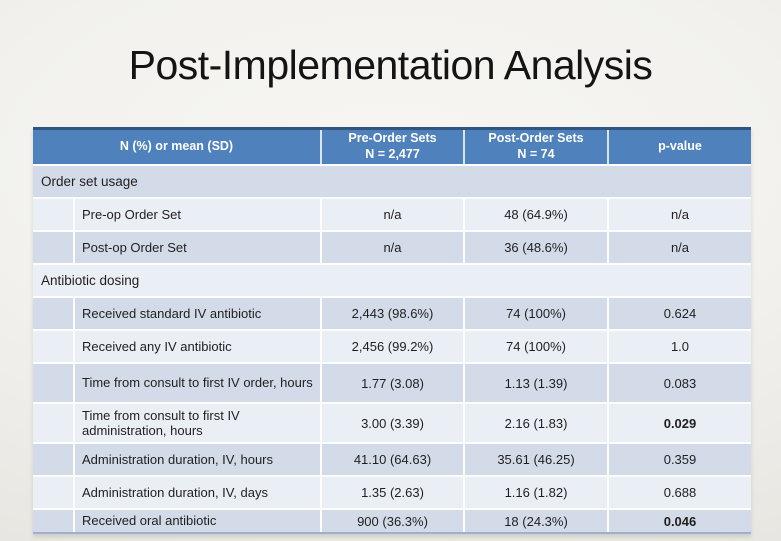 This screenshot has width=781, height=541. I want to click on pre-value: 1.35 (2.63), so click(391, 492).